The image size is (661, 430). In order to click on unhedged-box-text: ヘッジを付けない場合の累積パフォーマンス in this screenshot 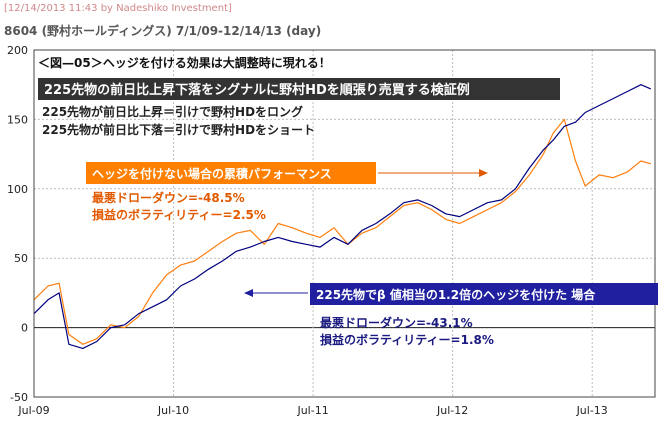, I will do `click(212, 173)`.